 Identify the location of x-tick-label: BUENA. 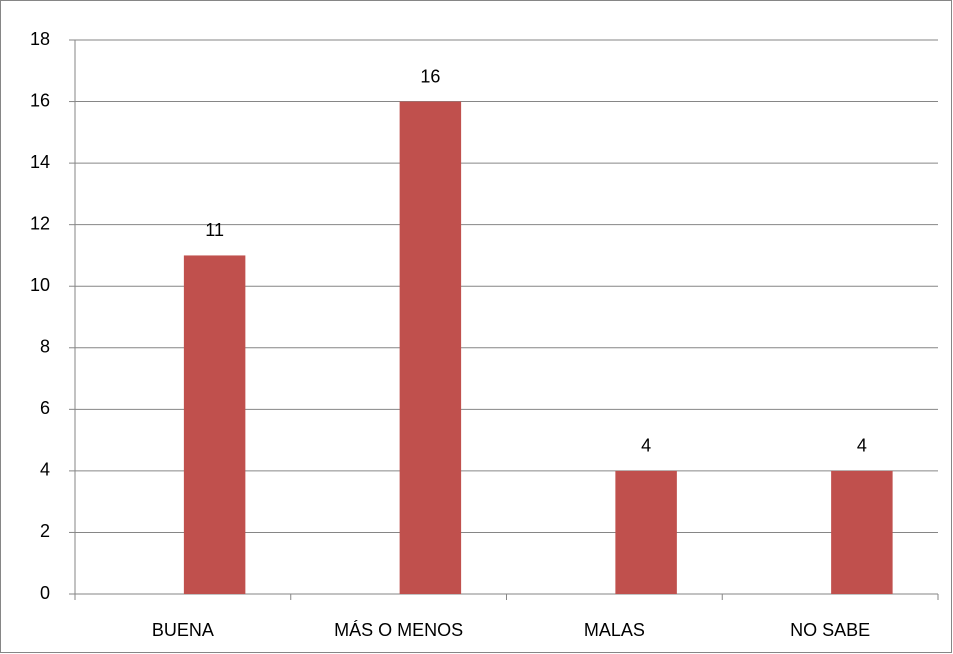
(183, 630).